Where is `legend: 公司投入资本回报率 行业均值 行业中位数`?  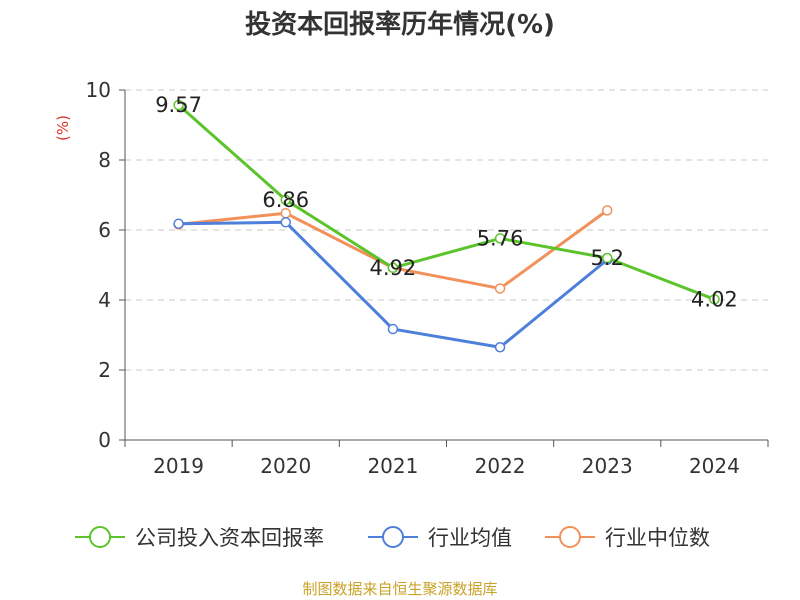
legend: 公司投入资本回报率 行业均值 行业中位数 is located at coordinates (392, 538).